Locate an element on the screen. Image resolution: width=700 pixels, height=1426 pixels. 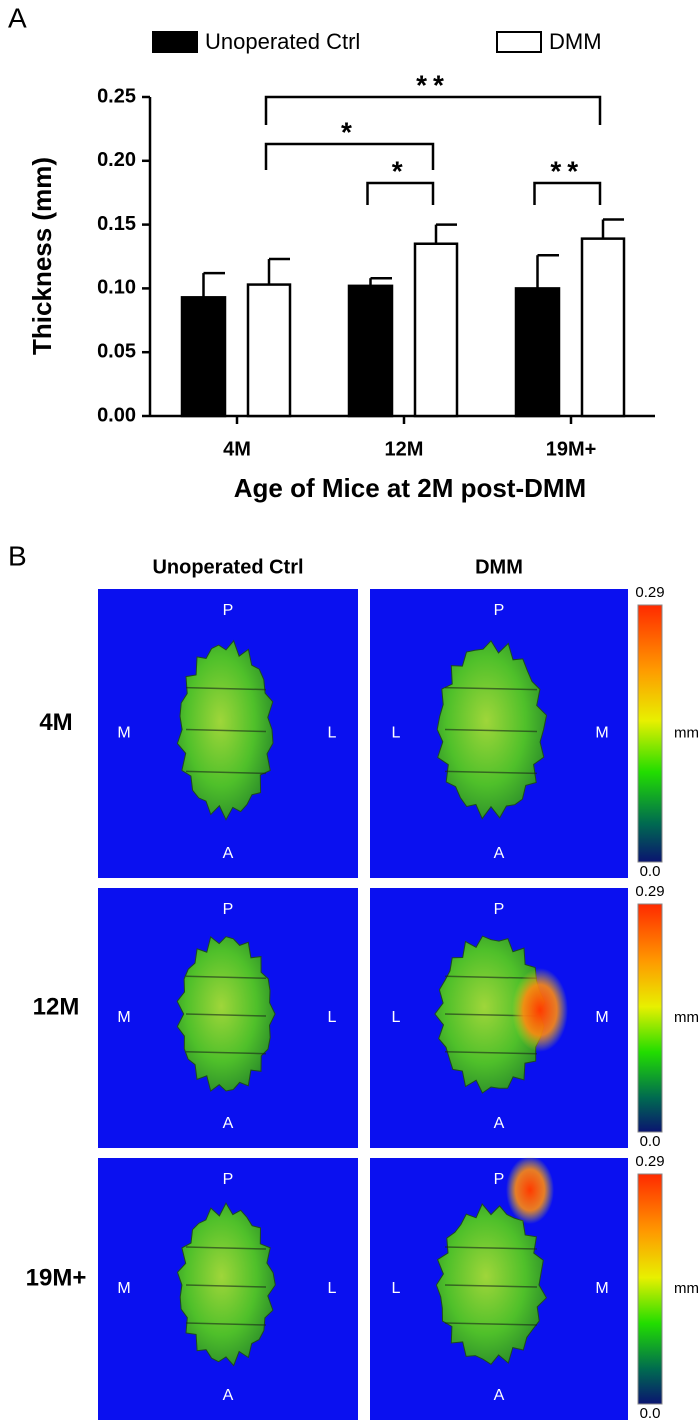
panel-label: A is located at coordinates (17, 17).